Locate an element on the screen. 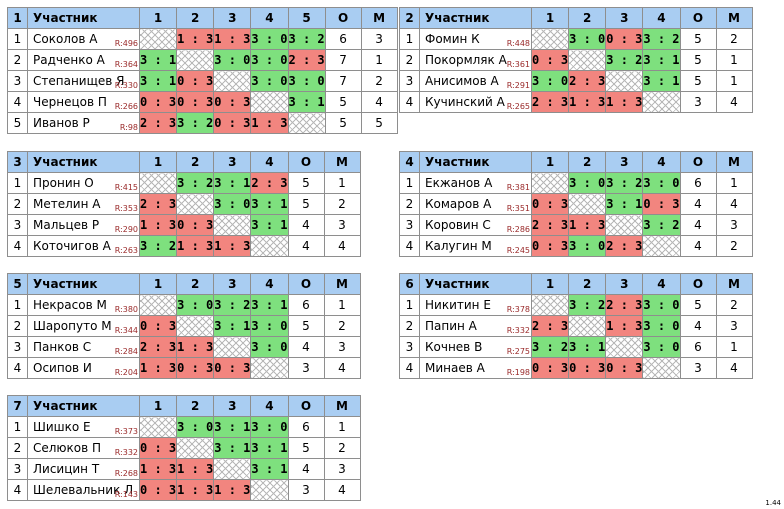  player-name: Панков С R:284 is located at coordinates (83, 347).